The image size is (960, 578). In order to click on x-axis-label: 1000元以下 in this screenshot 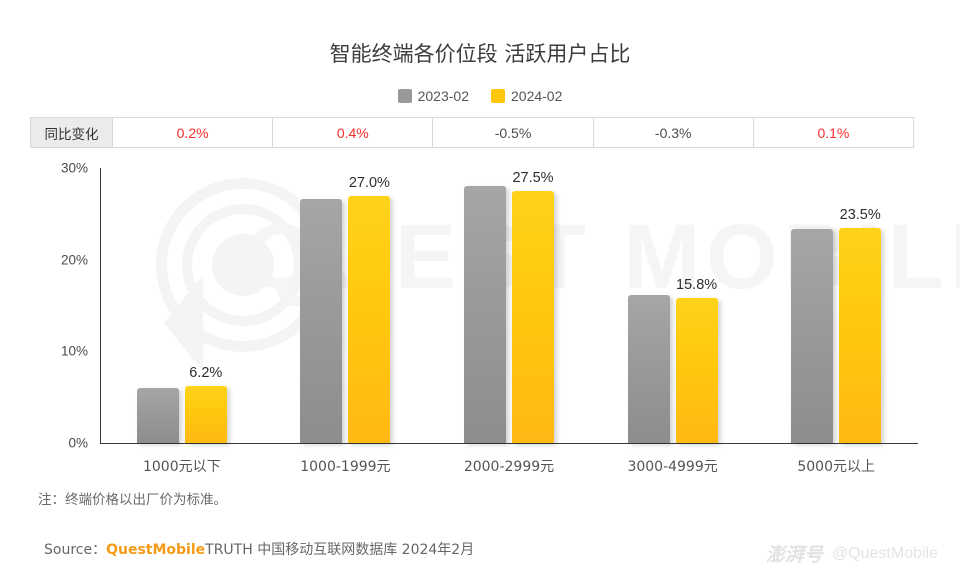, I will do `click(181, 467)`.